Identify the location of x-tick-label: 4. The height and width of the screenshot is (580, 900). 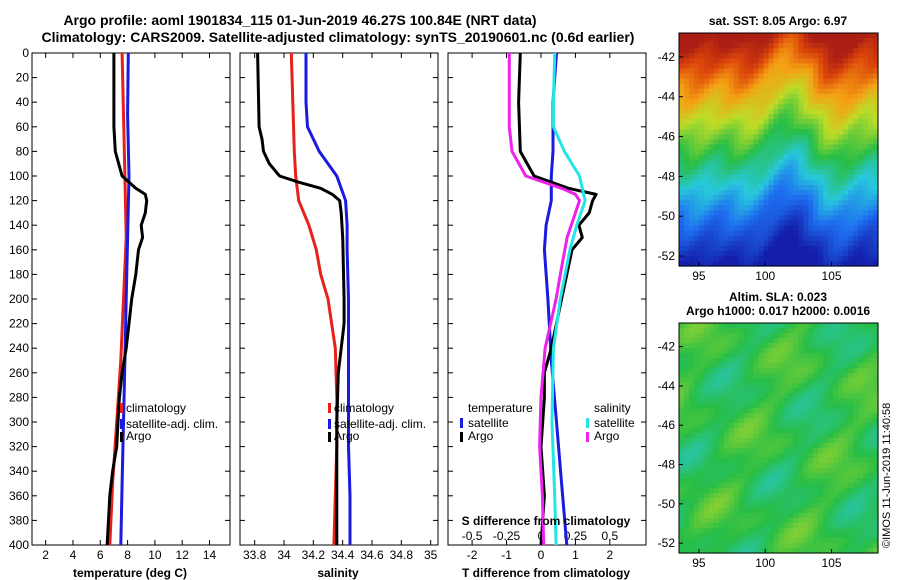
(73, 555).